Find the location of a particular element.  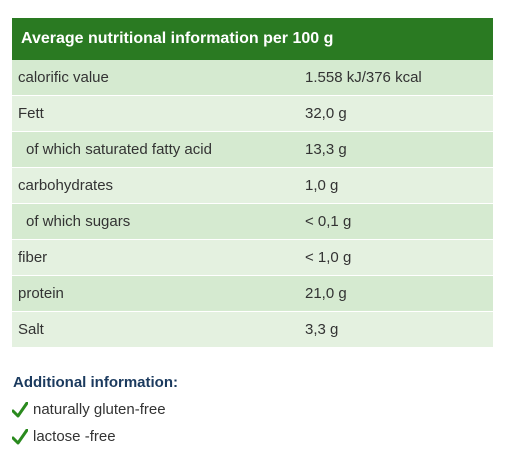

info-item: naturally gluten-free is located at coordinates (89, 409).